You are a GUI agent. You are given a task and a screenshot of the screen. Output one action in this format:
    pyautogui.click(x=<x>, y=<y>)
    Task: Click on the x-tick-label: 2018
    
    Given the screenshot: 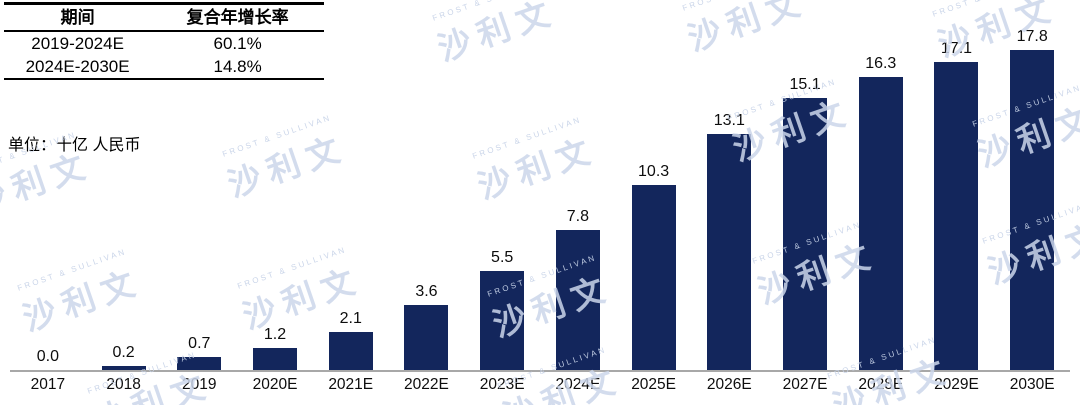 What is the action you would take?
    pyautogui.click(x=123, y=384)
    